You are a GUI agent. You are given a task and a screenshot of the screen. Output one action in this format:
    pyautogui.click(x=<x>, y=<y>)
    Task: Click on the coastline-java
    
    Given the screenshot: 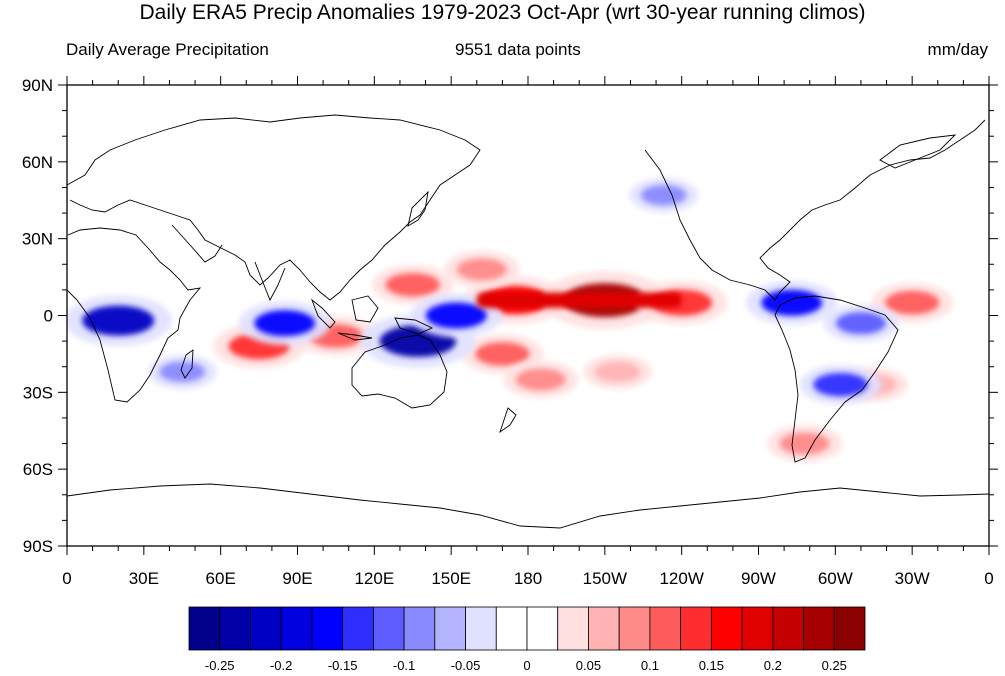 What is the action you would take?
    pyautogui.click(x=355, y=336)
    